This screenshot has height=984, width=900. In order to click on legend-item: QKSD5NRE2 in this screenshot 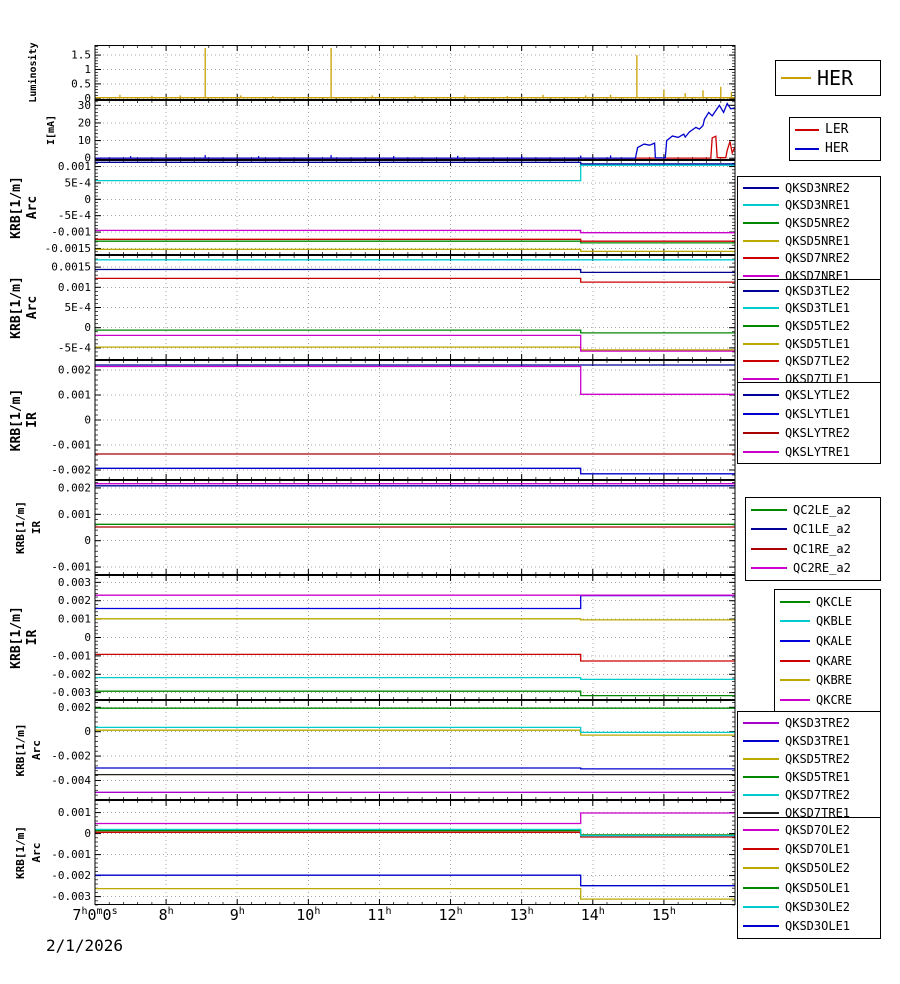, I will do `click(809, 223)`.